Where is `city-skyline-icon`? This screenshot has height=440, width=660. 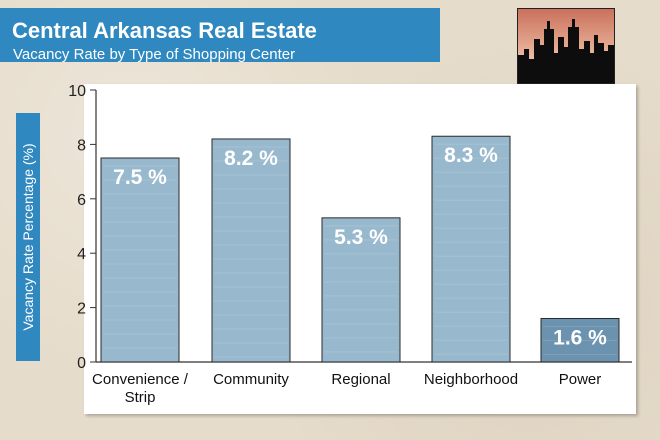 city-skyline-icon is located at coordinates (566, 46).